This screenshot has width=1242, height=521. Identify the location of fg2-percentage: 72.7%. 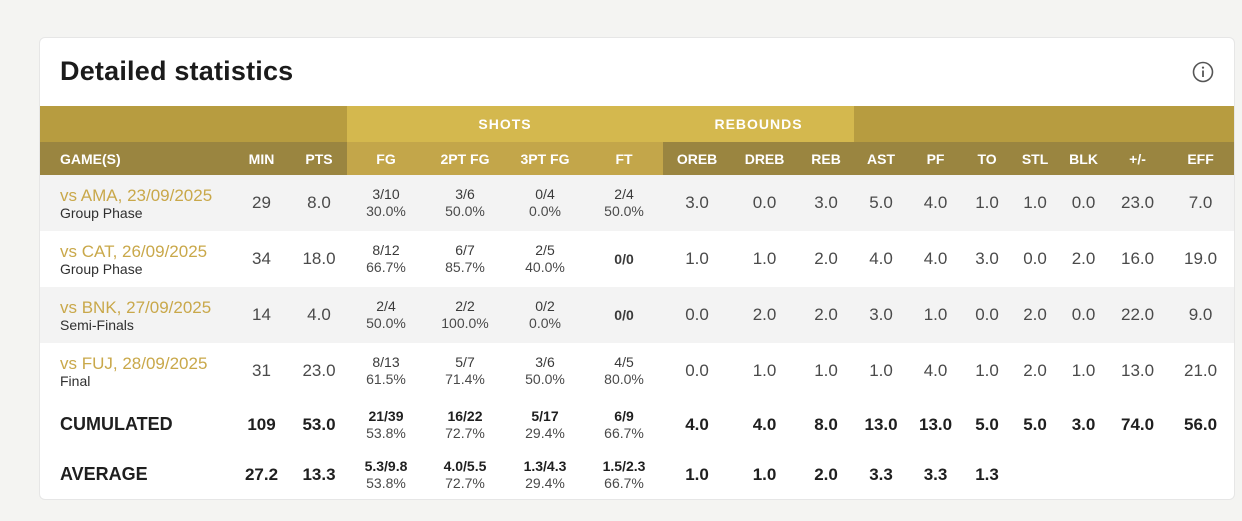
(465, 432).